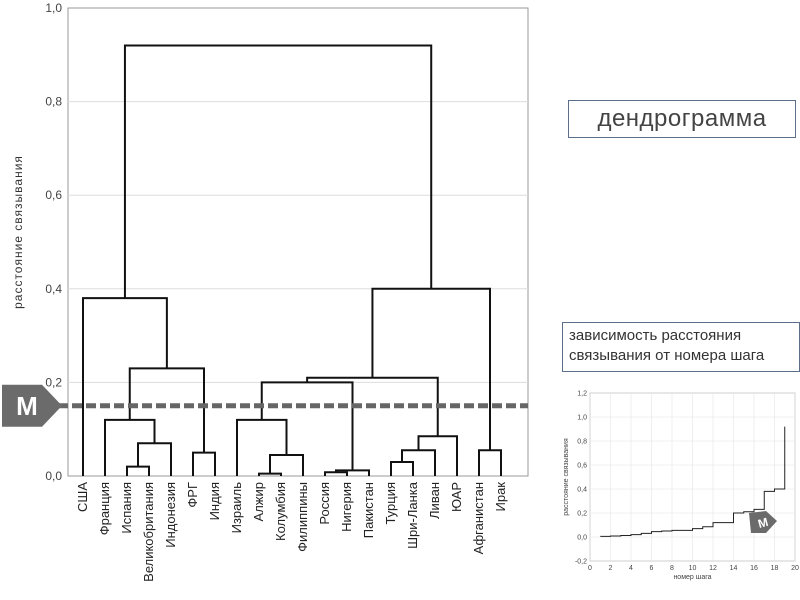  Describe the element at coordinates (53, 289) in the screenshot. I see `dendrogram-y-tick-label: 0,4` at that location.